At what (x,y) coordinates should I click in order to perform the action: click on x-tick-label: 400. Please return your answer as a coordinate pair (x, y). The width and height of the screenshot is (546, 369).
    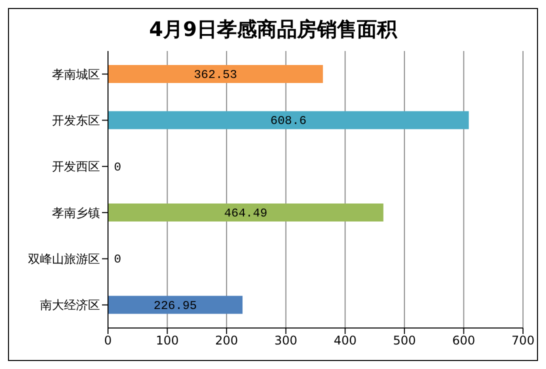
    Looking at the image, I should click on (345, 341).